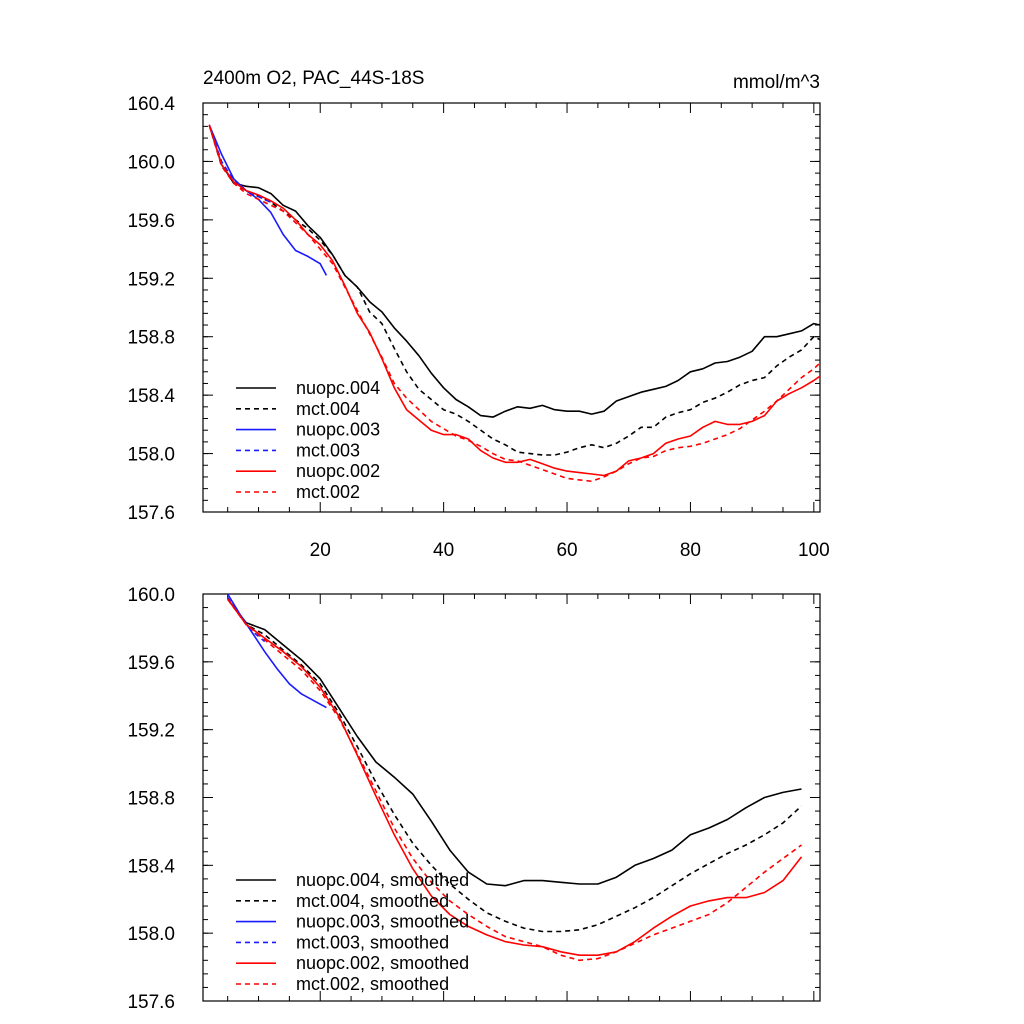 The image size is (1024, 1024). Describe the element at coordinates (566, 550) in the screenshot. I see `x-tick-label: 60` at that location.